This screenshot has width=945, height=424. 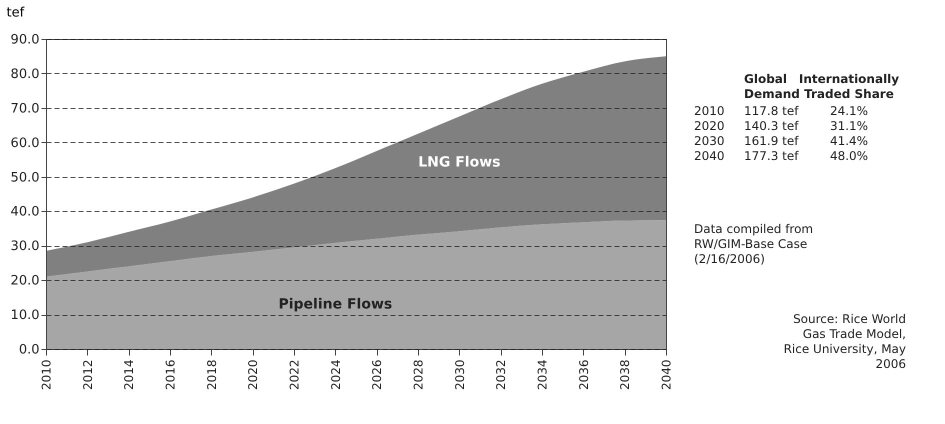 What do you see at coordinates (47, 375) in the screenshot?
I see `x-tick-label: 2010` at bounding box center [47, 375].